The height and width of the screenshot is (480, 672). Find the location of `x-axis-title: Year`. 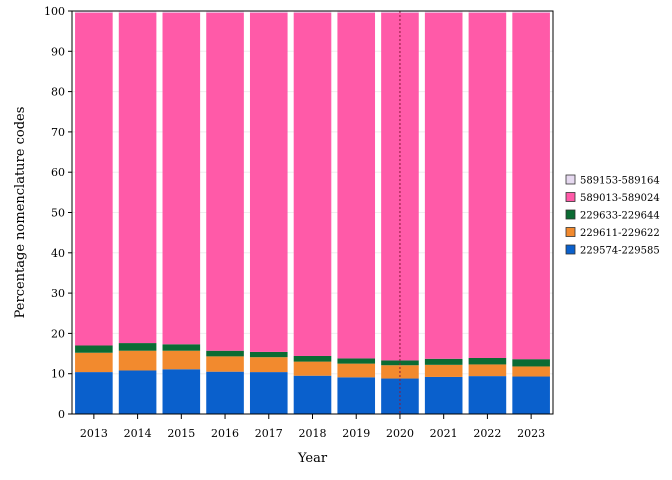

x-axis-title: Year is located at coordinates (312, 458).